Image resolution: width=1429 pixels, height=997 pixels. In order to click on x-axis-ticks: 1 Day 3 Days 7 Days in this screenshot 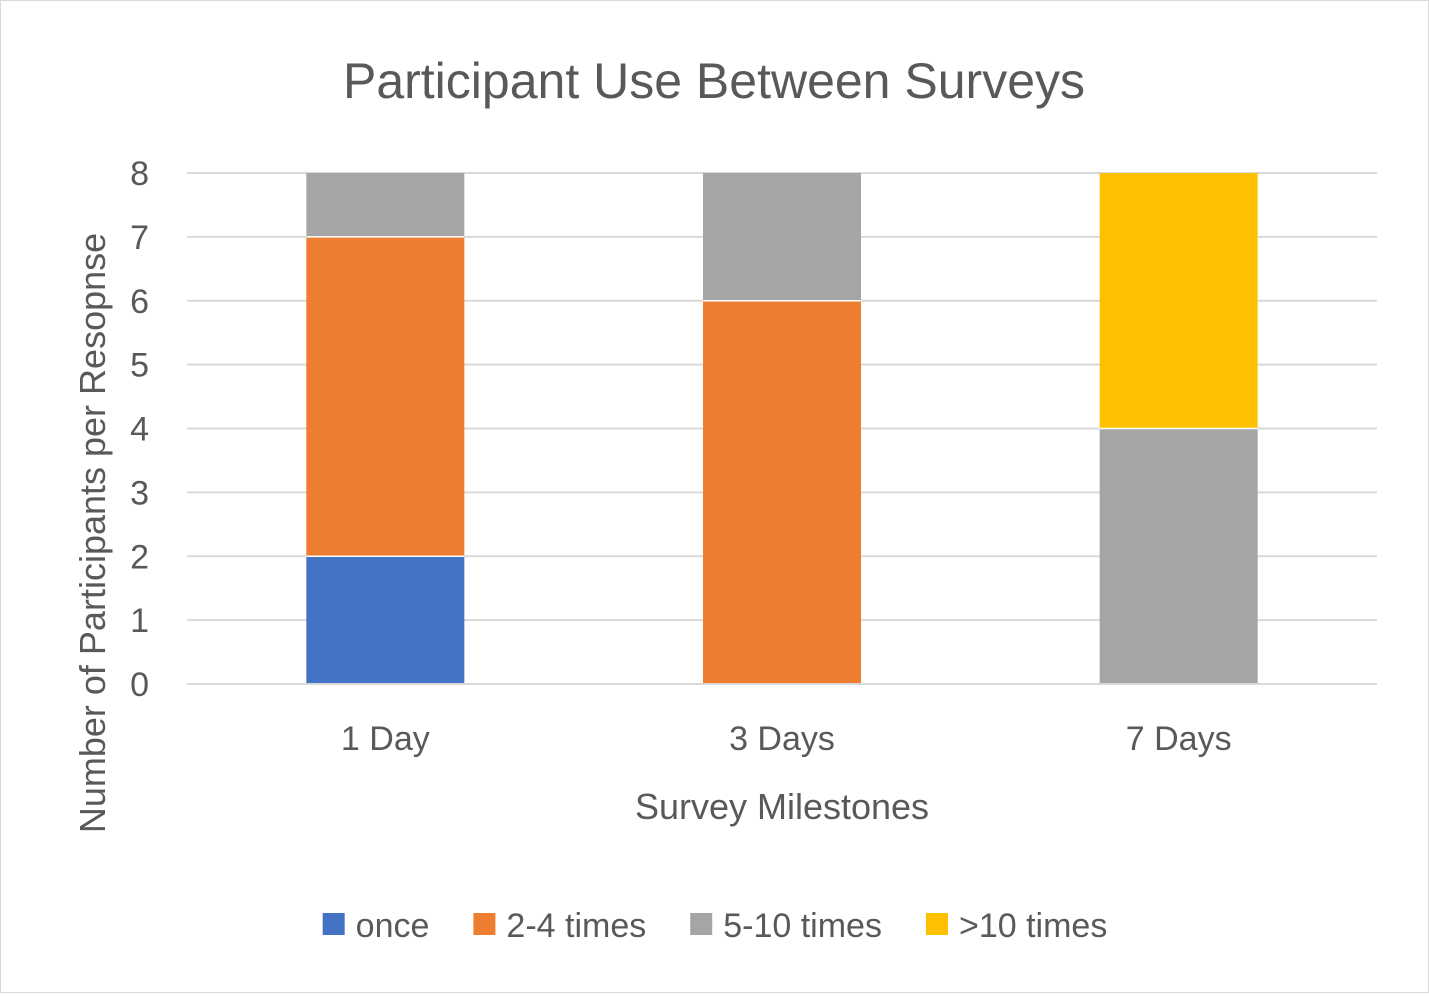, I will do `click(786, 739)`.